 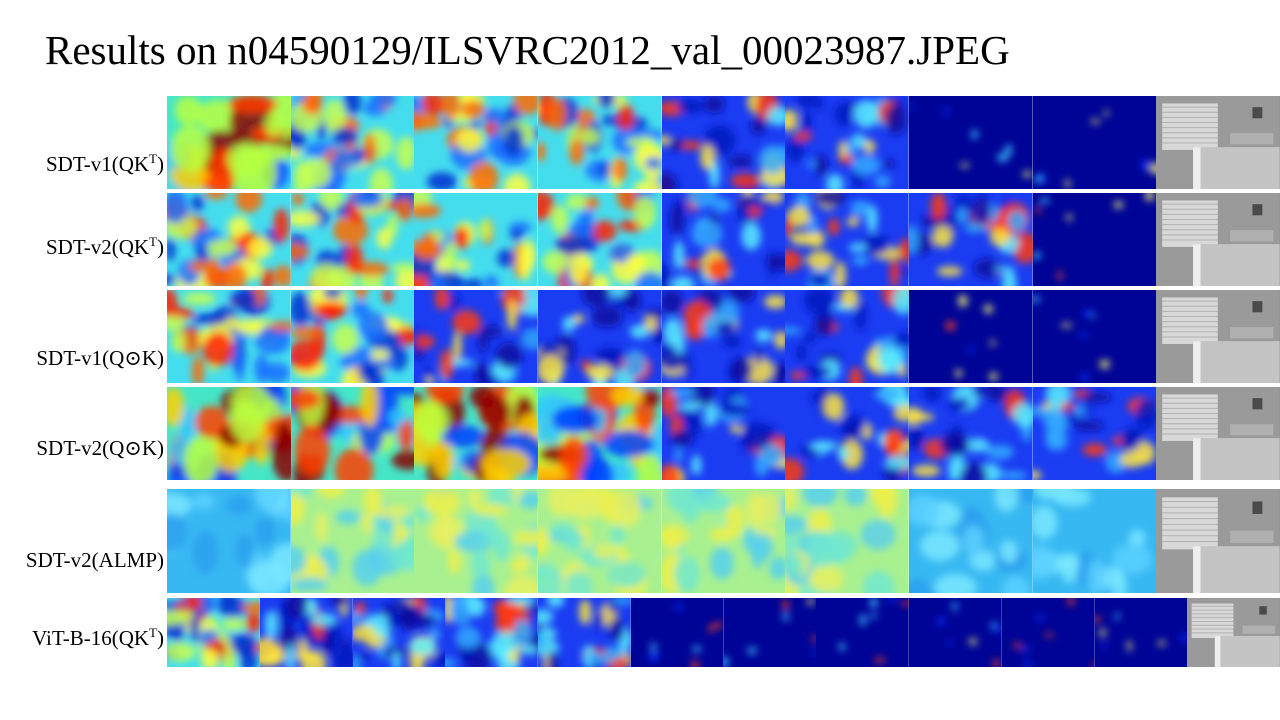 What do you see at coordinates (91, 638) in the screenshot?
I see `row-label-main: ViT-B-16(QK` at bounding box center [91, 638].